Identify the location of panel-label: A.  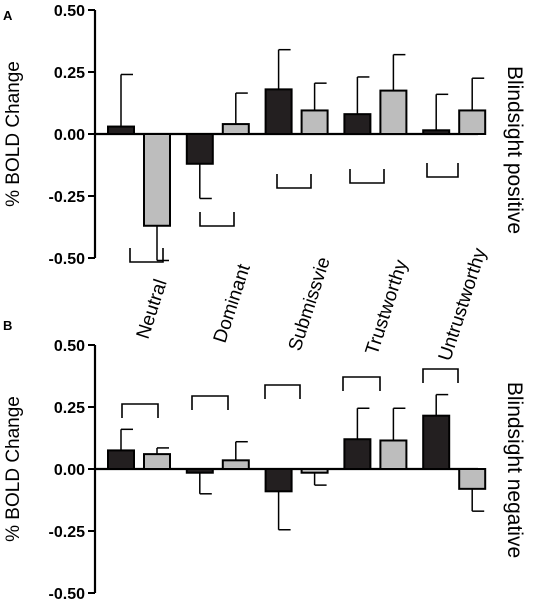
(8, 15).